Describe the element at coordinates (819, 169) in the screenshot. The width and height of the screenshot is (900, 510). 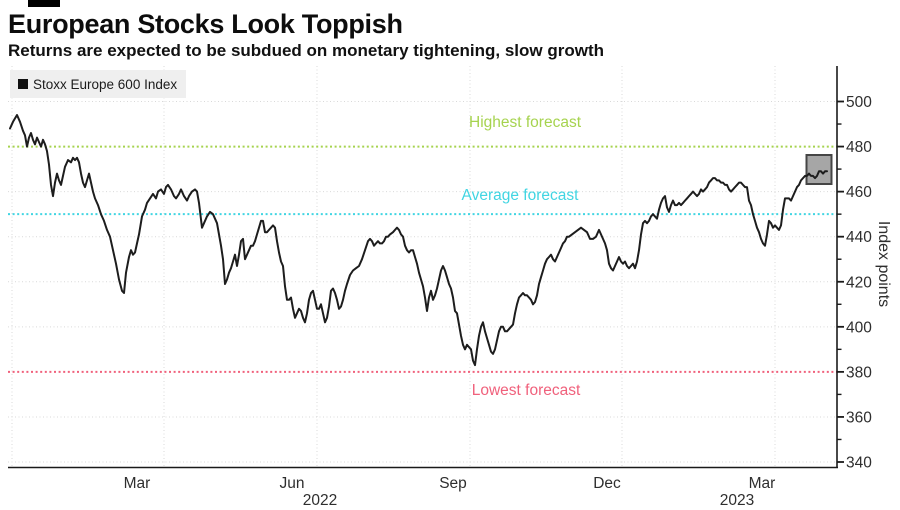
I see `latest-value-box` at that location.